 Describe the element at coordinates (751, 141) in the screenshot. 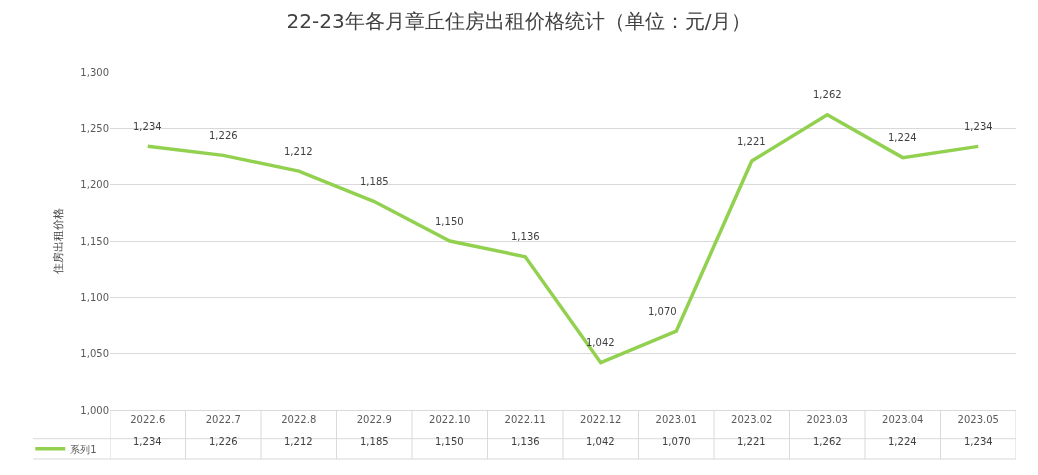

I see `text: 1,221` at that location.